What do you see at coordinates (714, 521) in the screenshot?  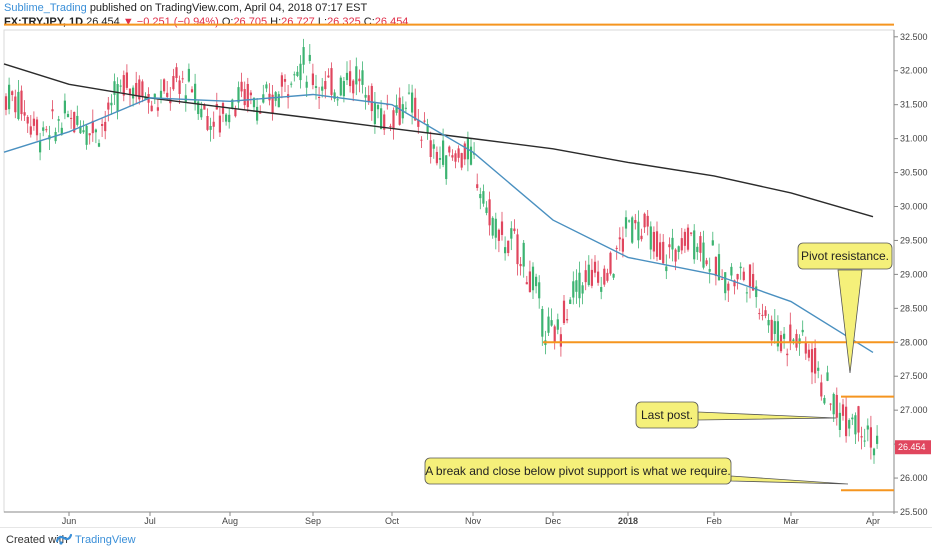 I see `x-tick-label: Feb` at bounding box center [714, 521].